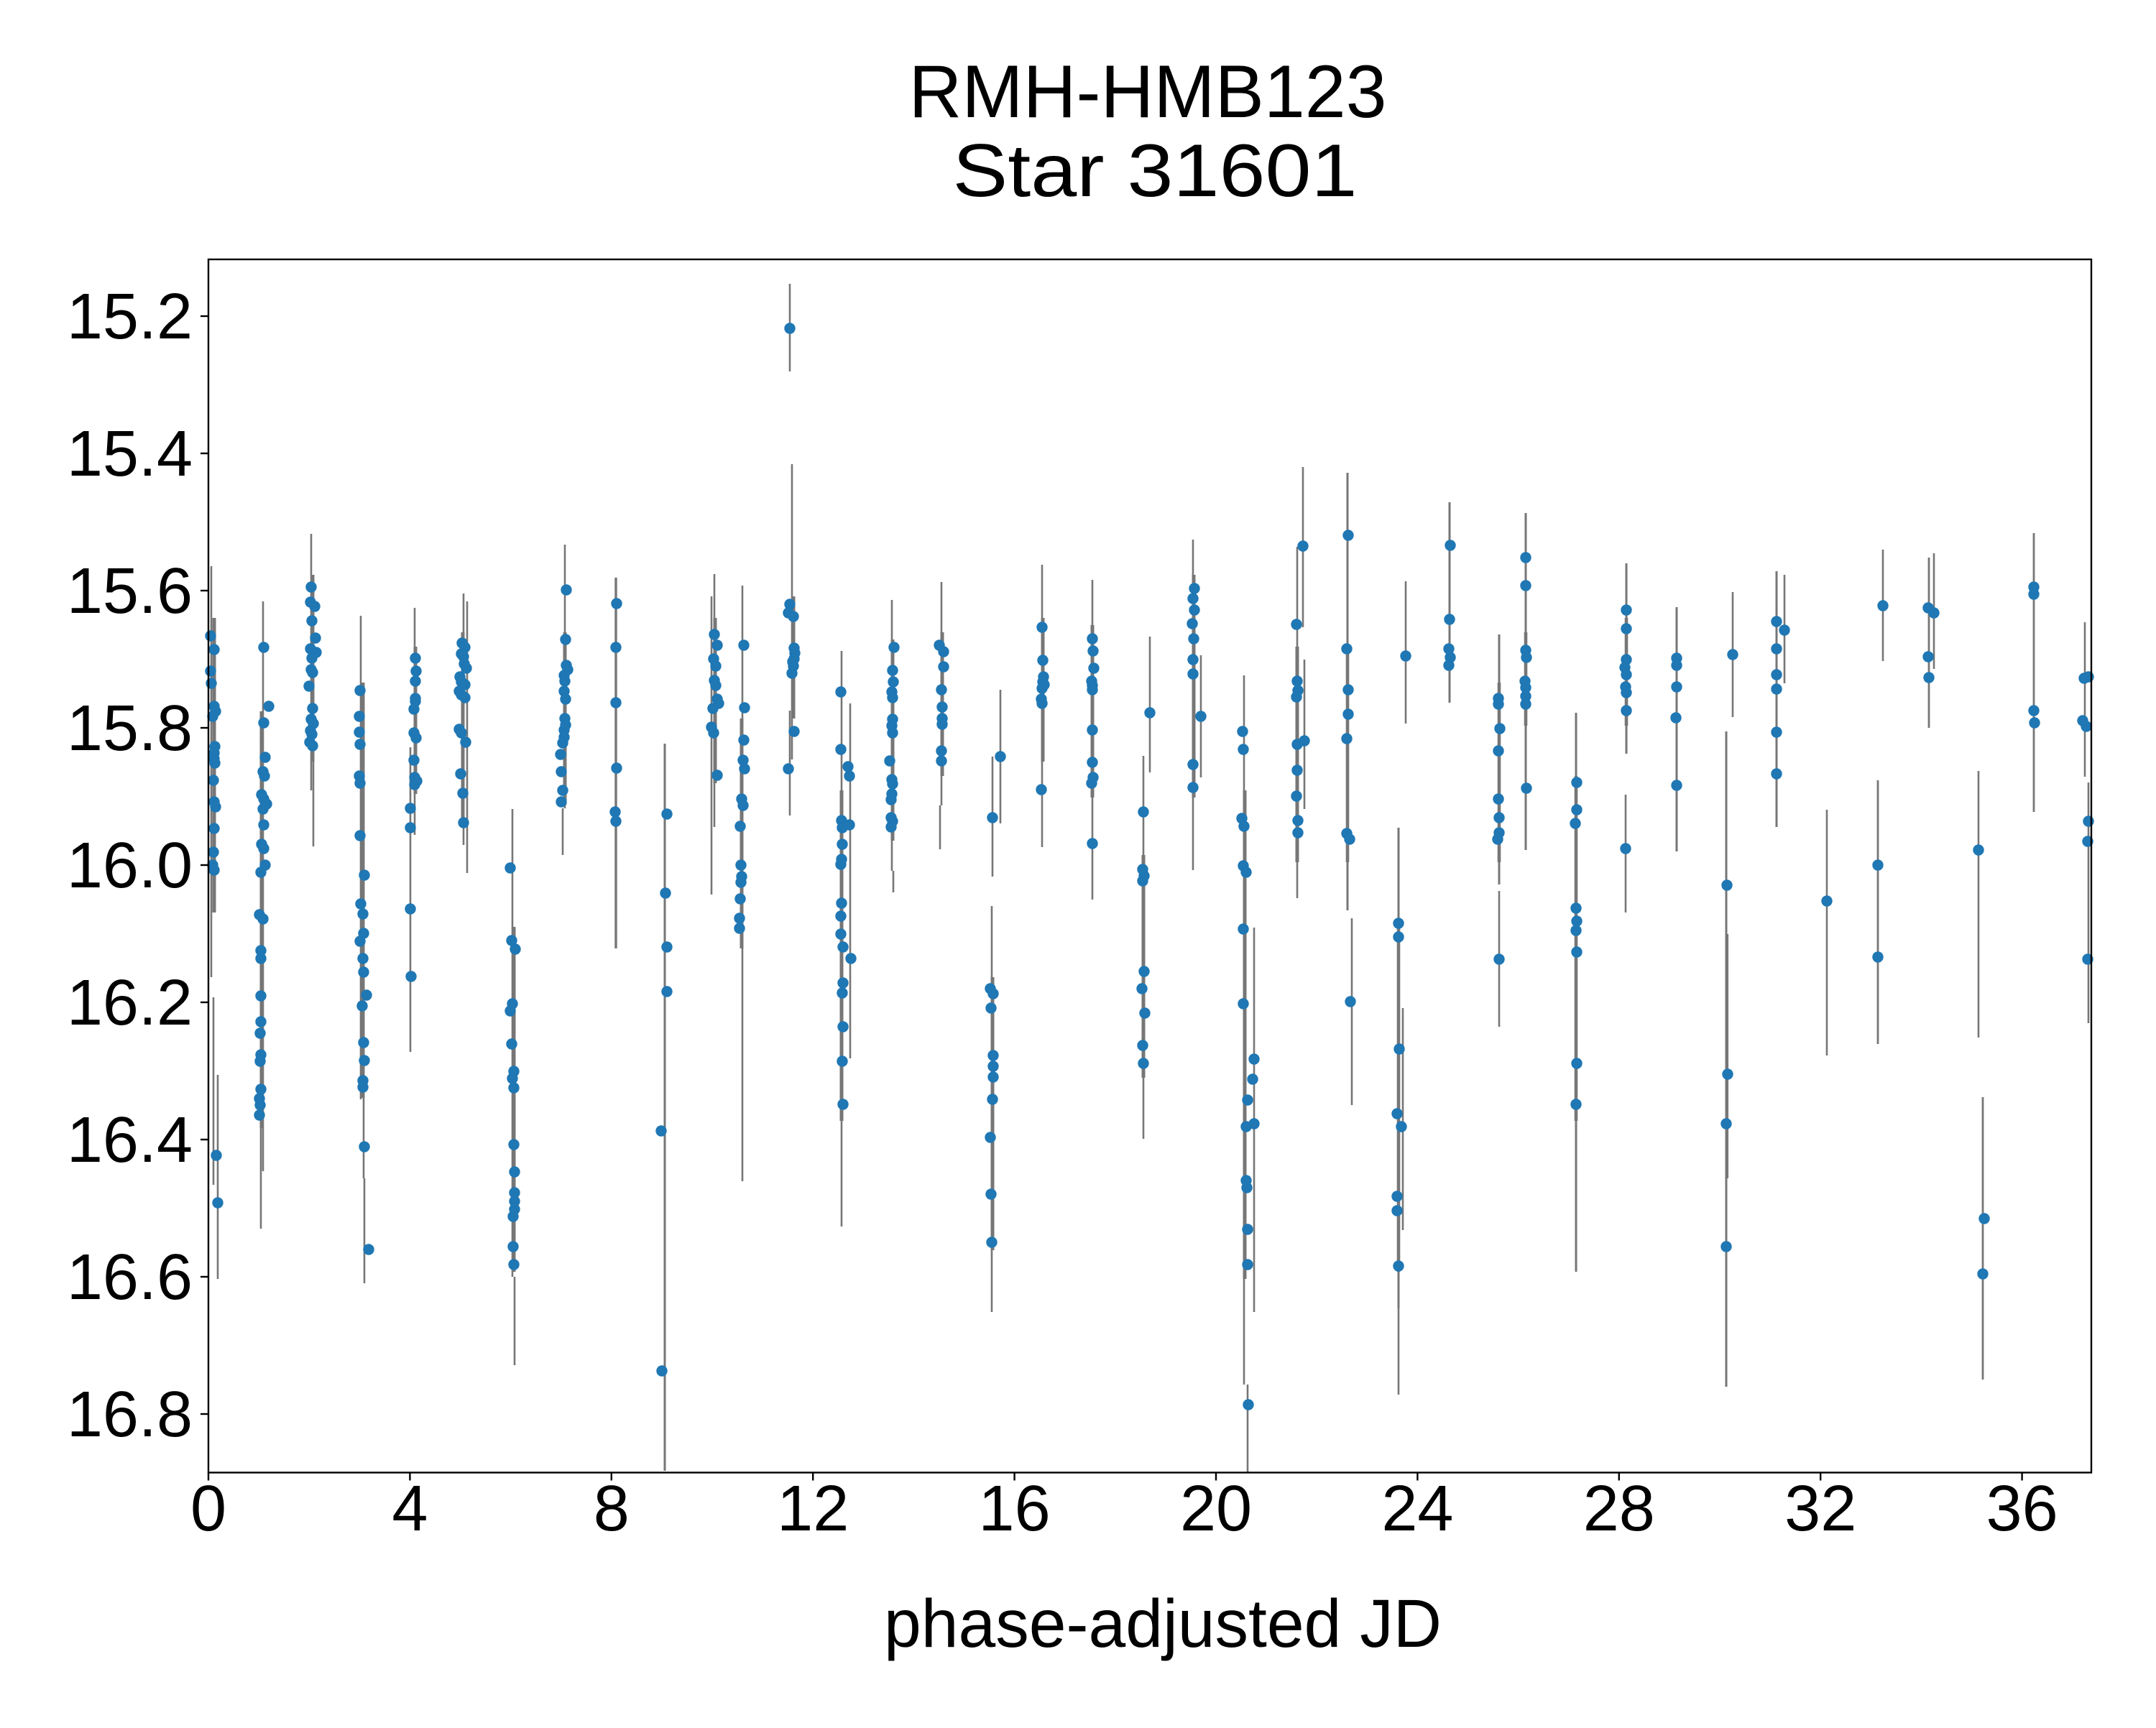 The image size is (2156, 1728). I want to click on svg-text: 0, so click(208, 1509).